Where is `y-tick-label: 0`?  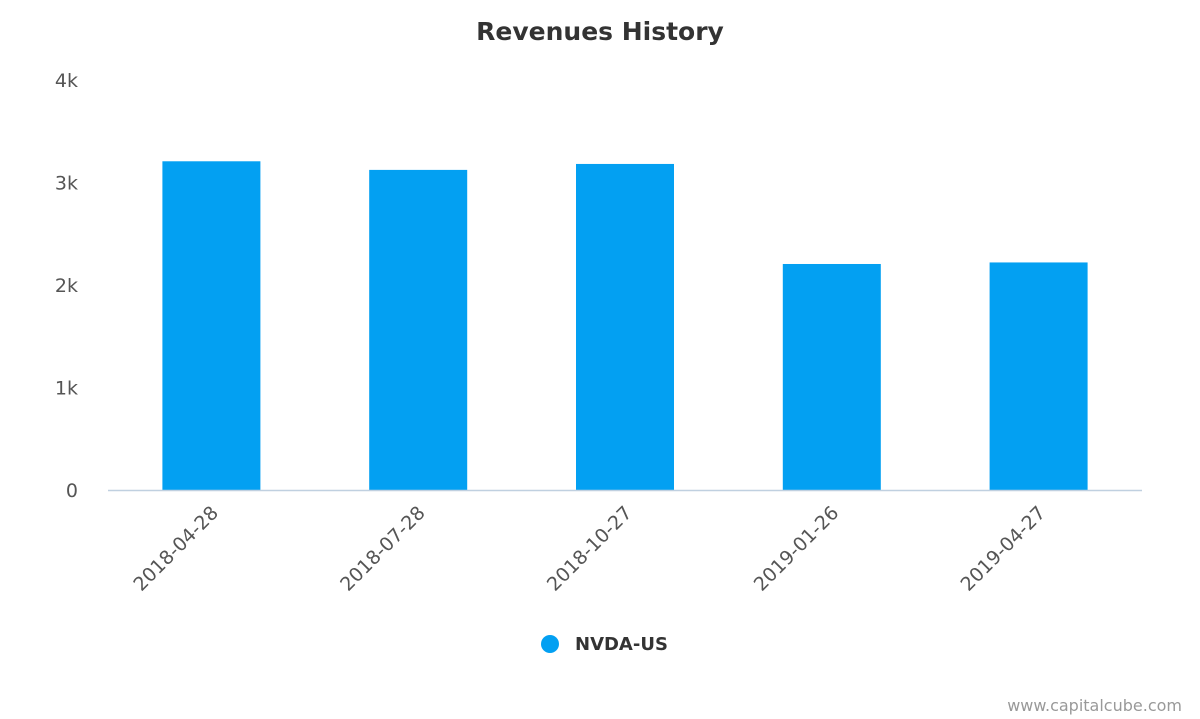 y-tick-label: 0 is located at coordinates (72, 491).